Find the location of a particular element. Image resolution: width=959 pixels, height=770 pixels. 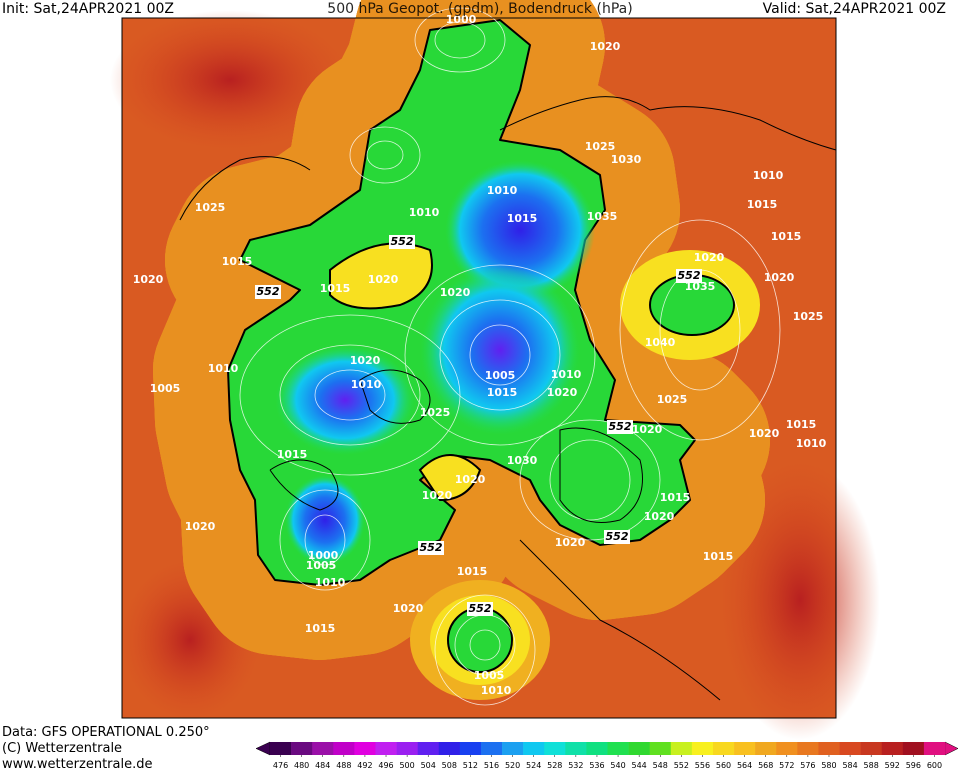

colorbar-label: 508 is located at coordinates (449, 765).